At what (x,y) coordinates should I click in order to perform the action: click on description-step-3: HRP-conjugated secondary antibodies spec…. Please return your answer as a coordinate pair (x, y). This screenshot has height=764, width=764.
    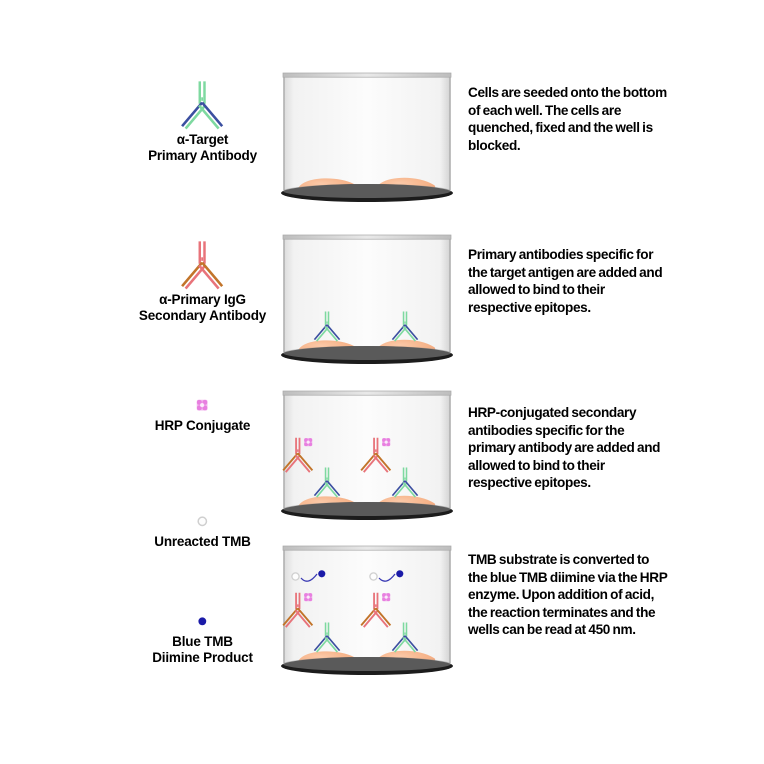
    Looking at the image, I should click on (564, 448).